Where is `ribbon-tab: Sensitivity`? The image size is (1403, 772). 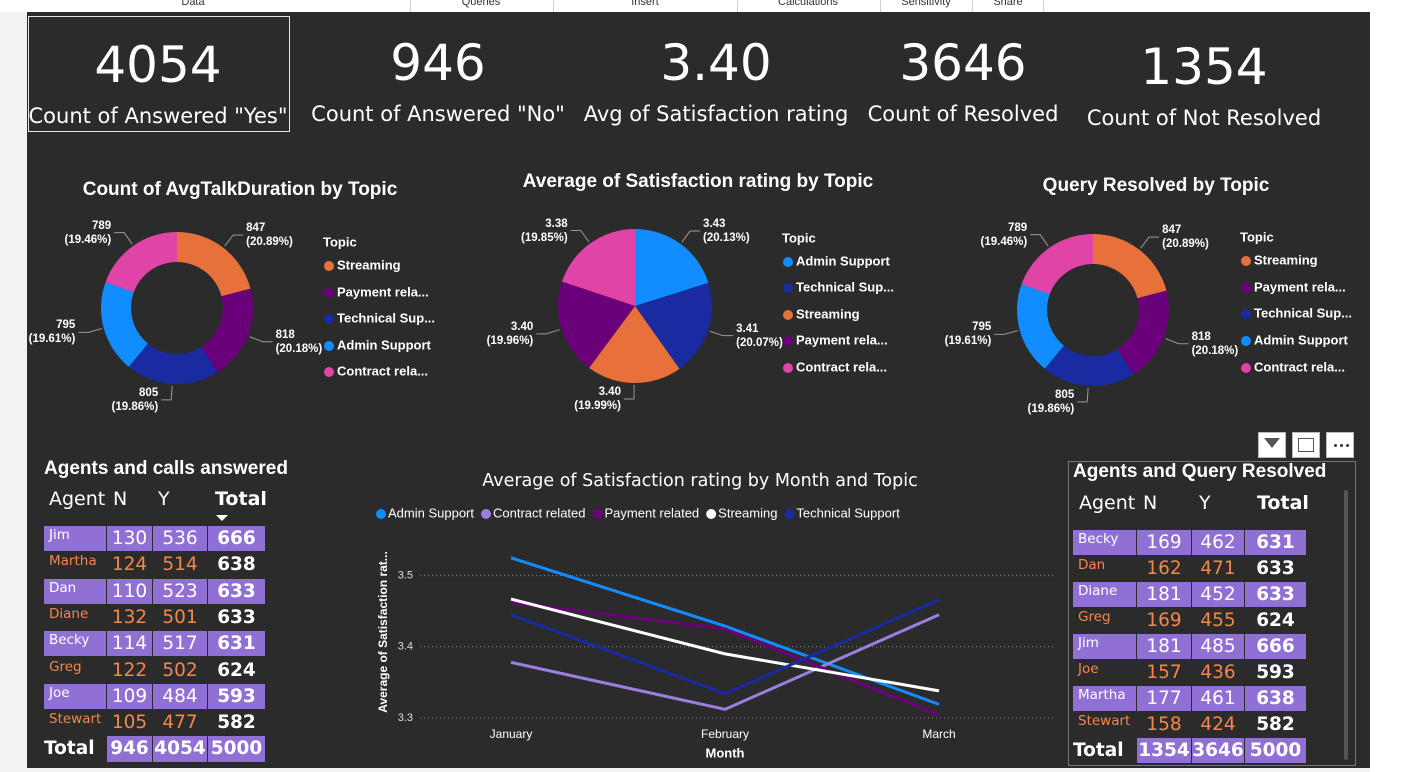
ribbon-tab: Sensitivity is located at coordinates (926, 4).